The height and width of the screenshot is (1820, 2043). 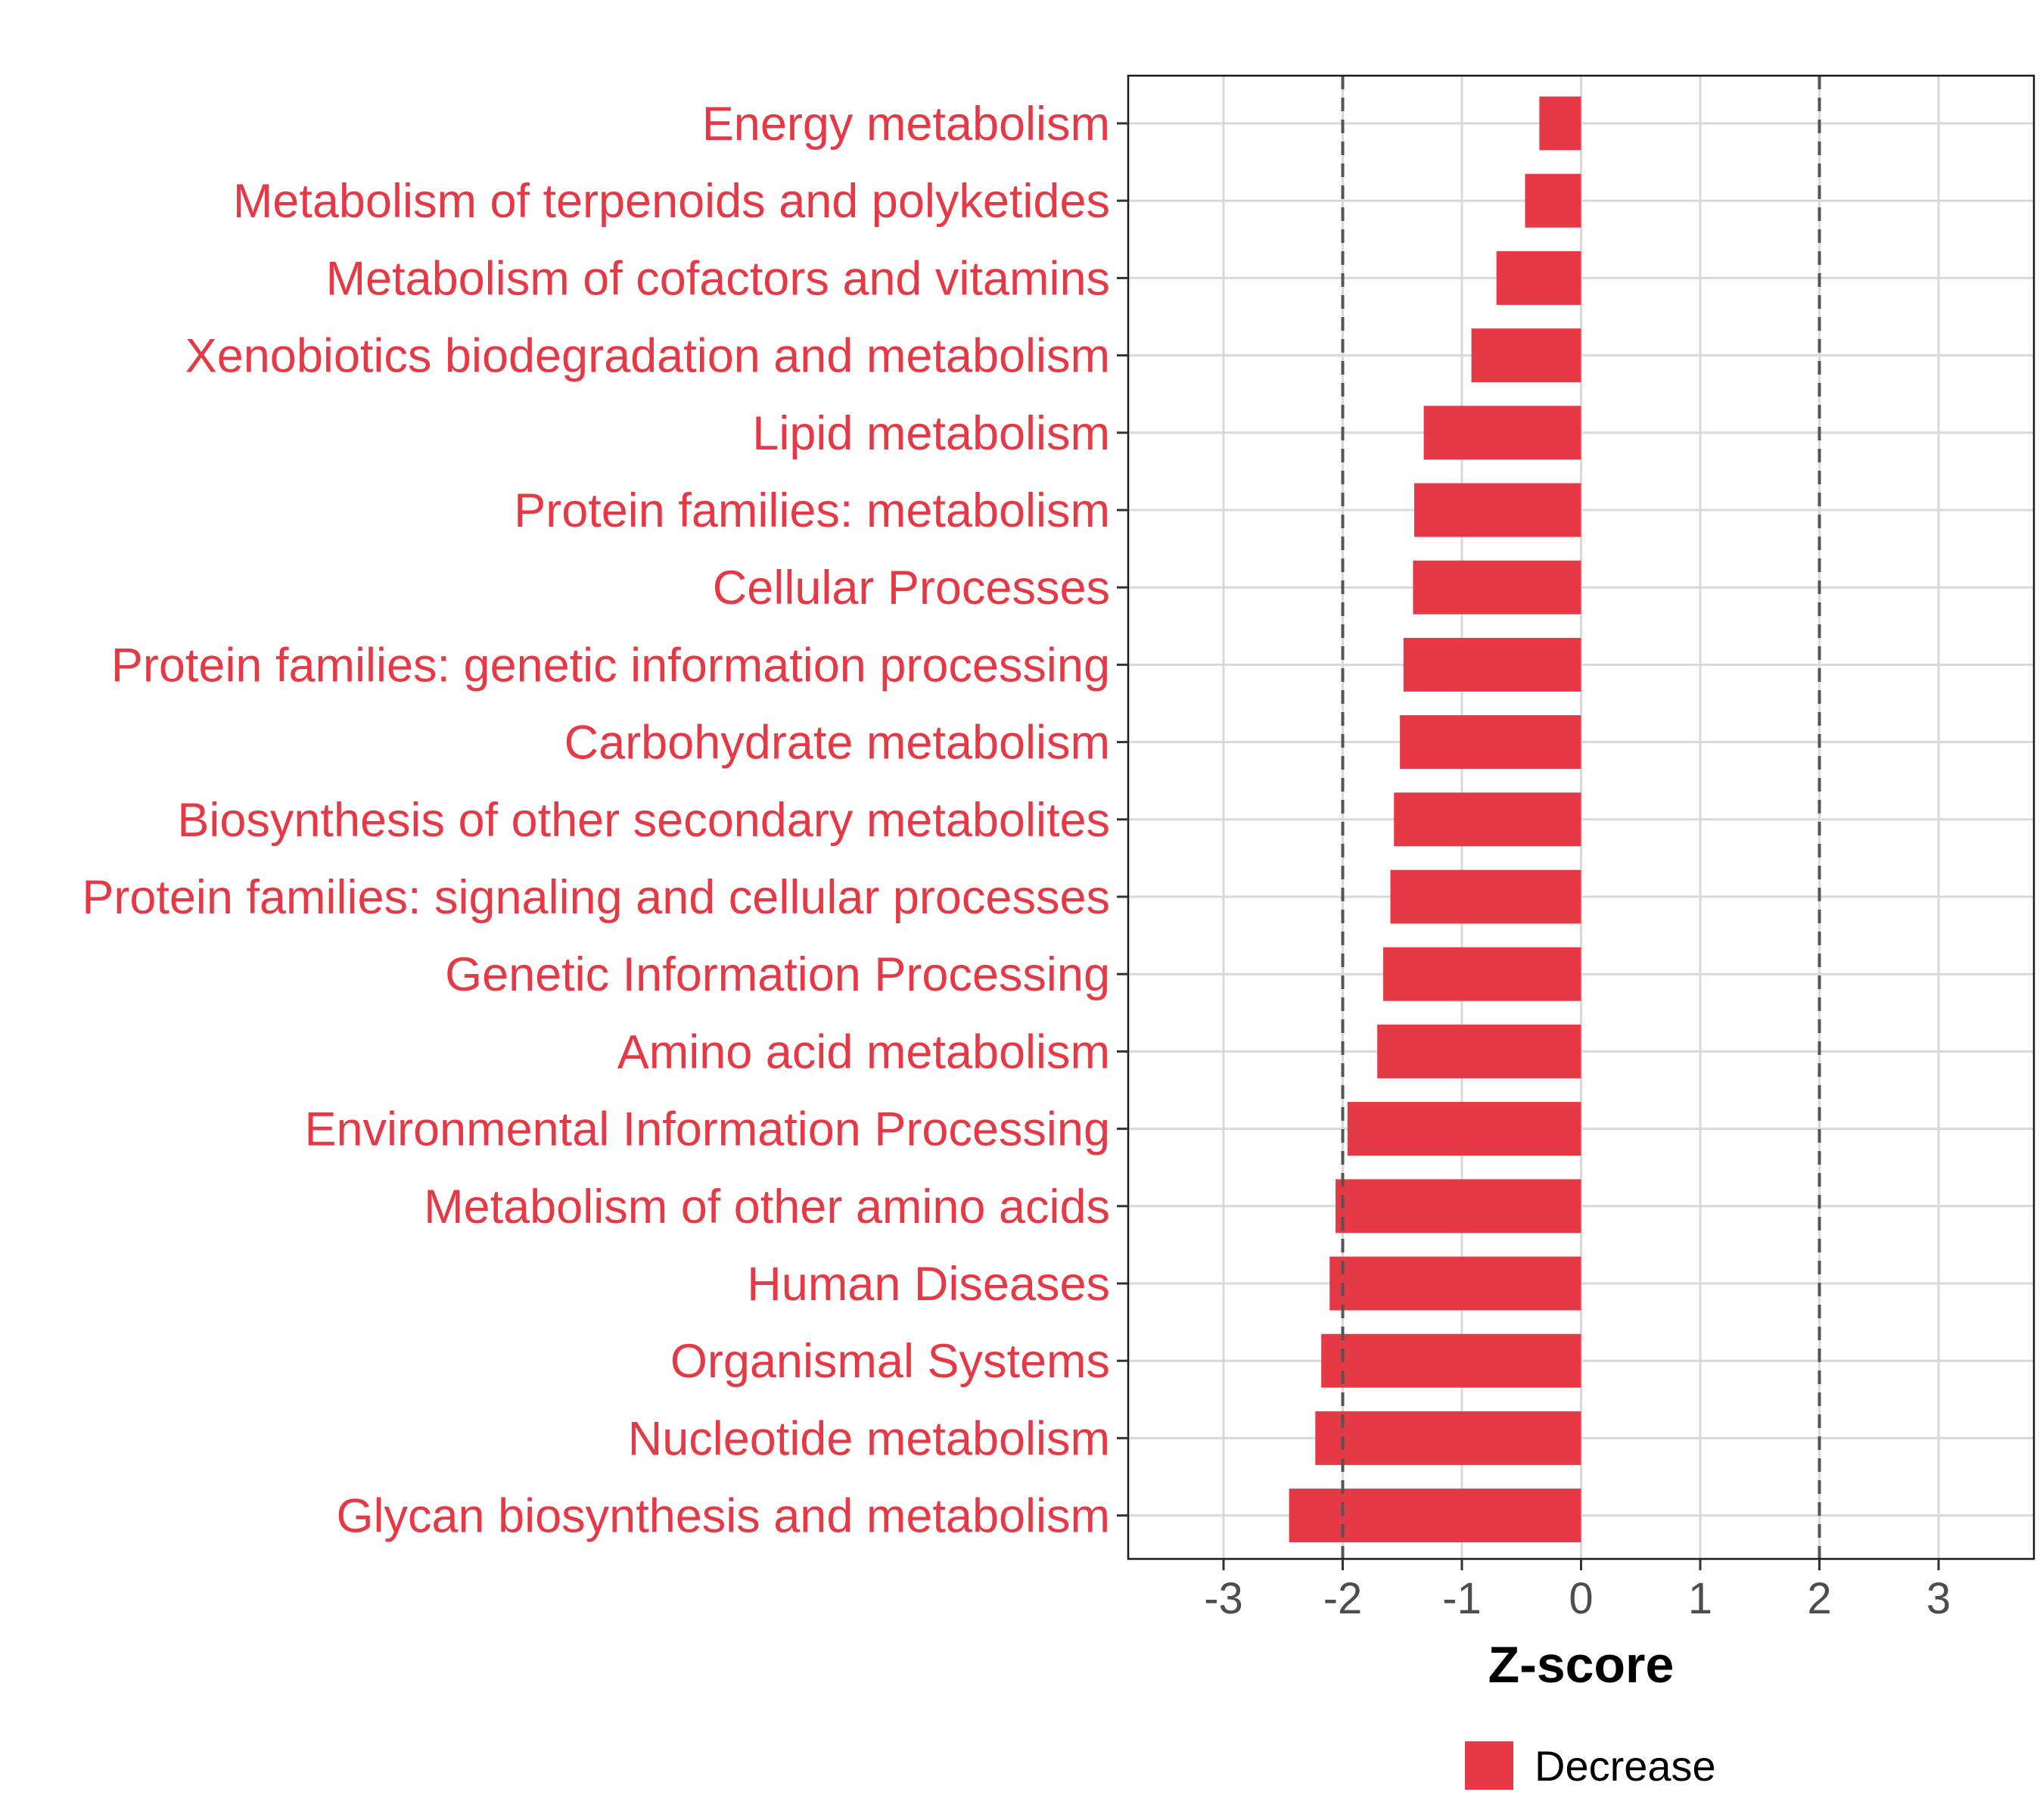 What do you see at coordinates (1455, 1283) in the screenshot?
I see `bar-human-diseases` at bounding box center [1455, 1283].